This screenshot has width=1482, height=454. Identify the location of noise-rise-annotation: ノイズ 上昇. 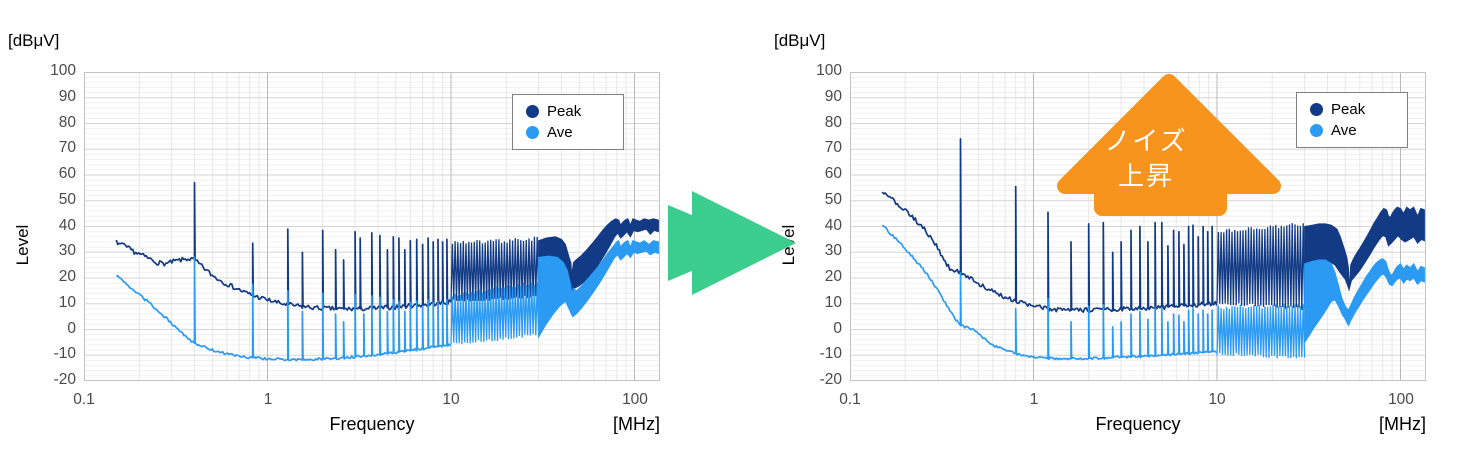
(1171, 145).